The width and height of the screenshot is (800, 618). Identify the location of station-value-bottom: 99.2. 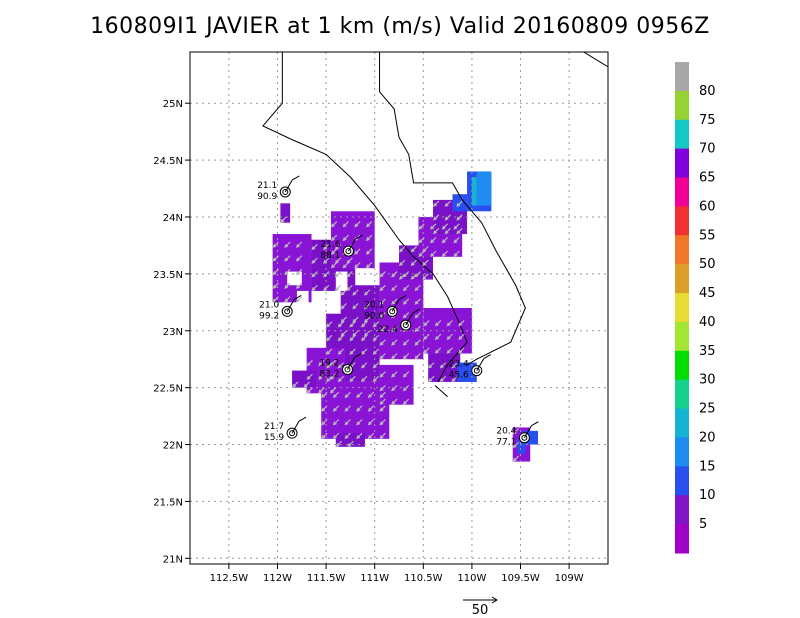
(269, 316).